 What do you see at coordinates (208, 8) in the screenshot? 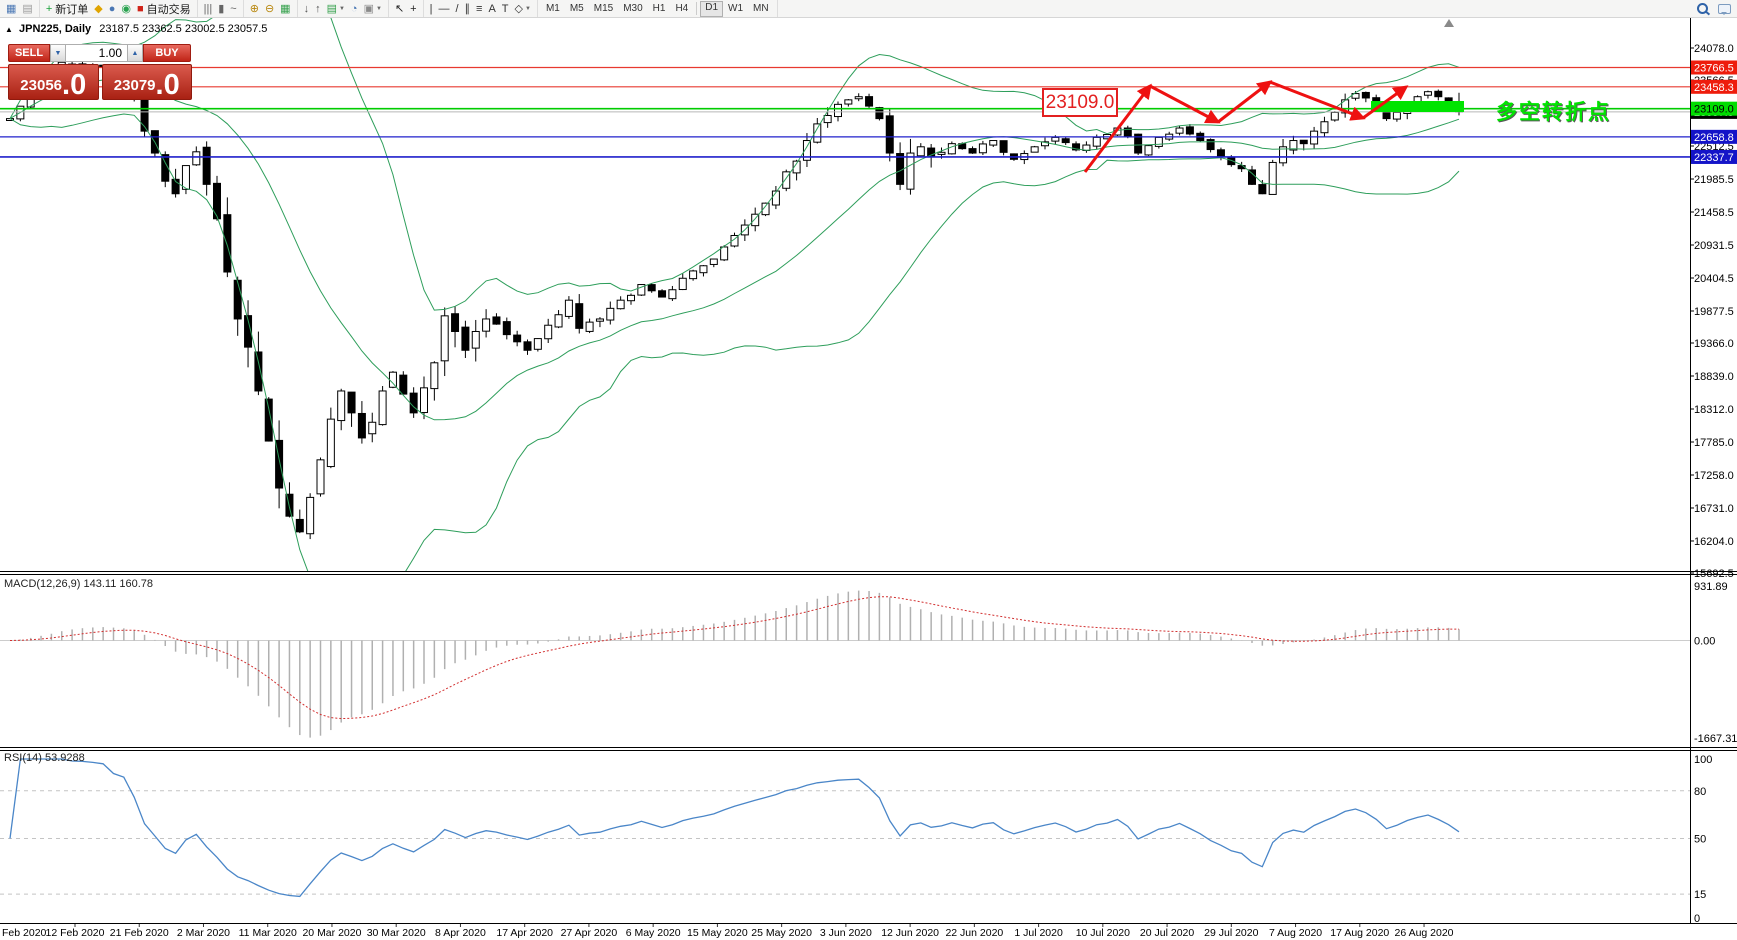
I see `bar-chart-icon: |||` at bounding box center [208, 8].